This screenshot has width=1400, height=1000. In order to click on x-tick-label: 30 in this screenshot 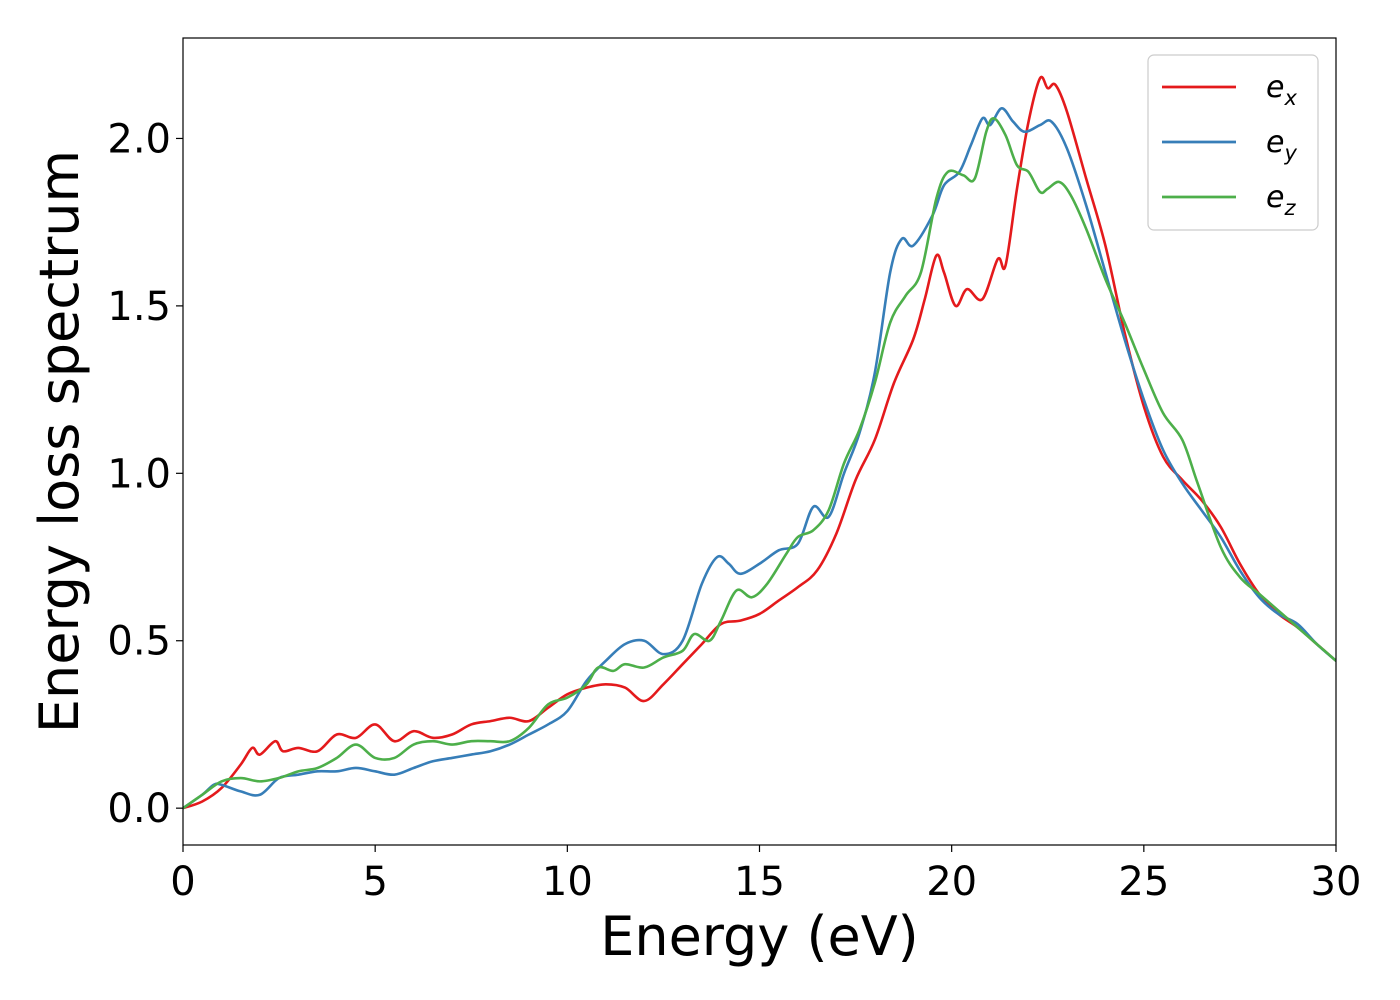, I will do `click(1336, 882)`.